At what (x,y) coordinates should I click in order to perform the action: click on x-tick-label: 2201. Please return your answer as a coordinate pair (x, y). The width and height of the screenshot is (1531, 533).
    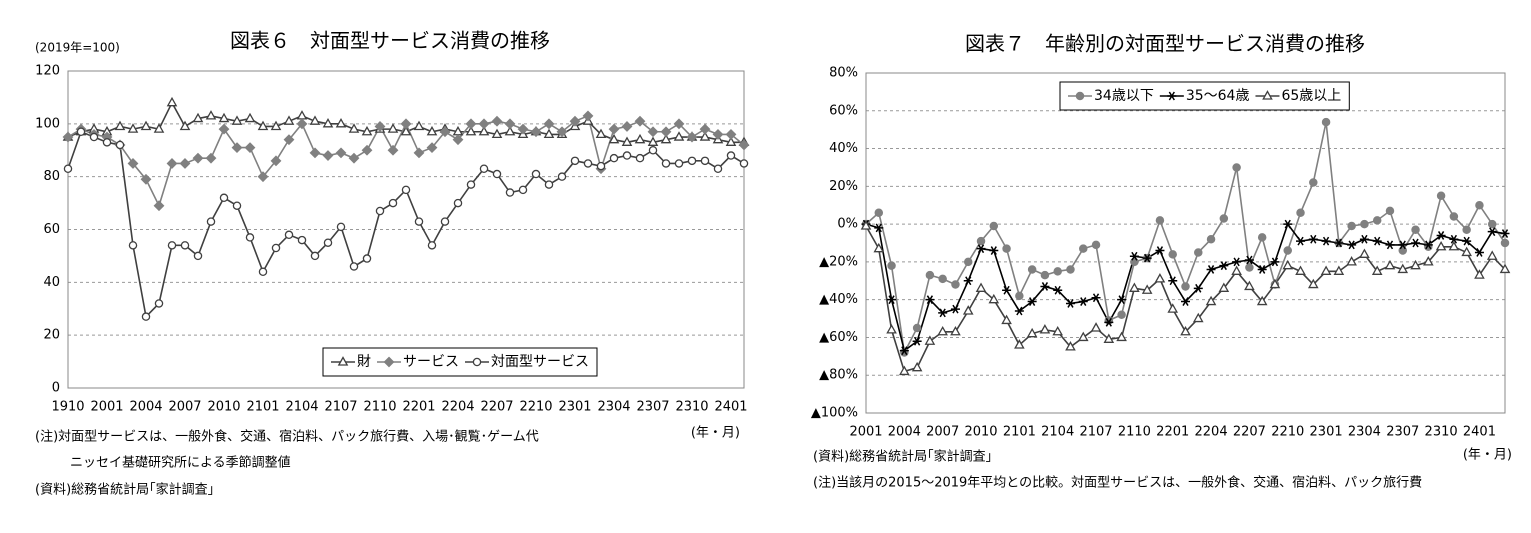
    Looking at the image, I should click on (418, 407).